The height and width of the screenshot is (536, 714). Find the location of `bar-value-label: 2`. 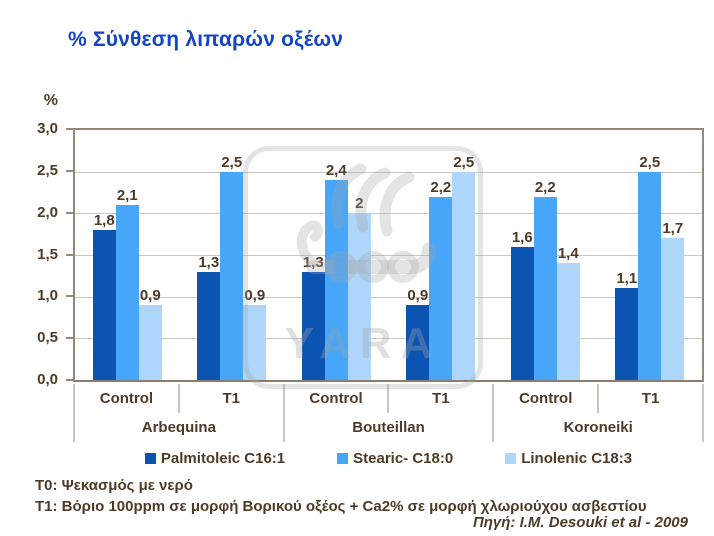

bar-value-label: 2 is located at coordinates (359, 204).